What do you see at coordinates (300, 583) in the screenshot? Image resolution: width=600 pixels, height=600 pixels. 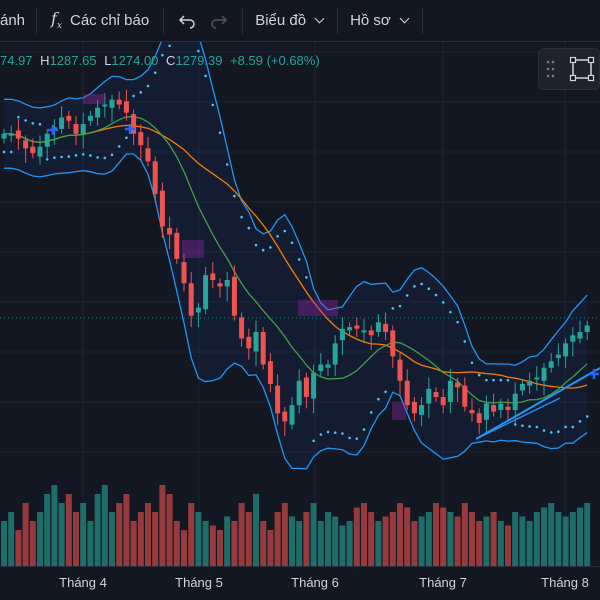 I see `time-axis: Tháng 4 Tháng 5 Tháng 6 Tháng 7 Tháng 8` at bounding box center [300, 583].